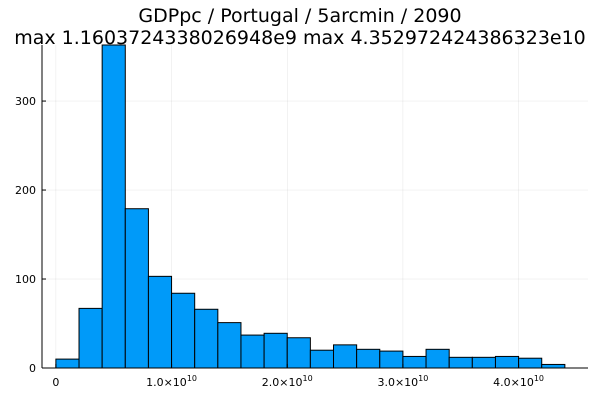 The height and width of the screenshot is (400, 600). What do you see at coordinates (171, 381) in the screenshot?
I see `x-tick-label-1: 1.0×10¹⁰` at bounding box center [171, 381].